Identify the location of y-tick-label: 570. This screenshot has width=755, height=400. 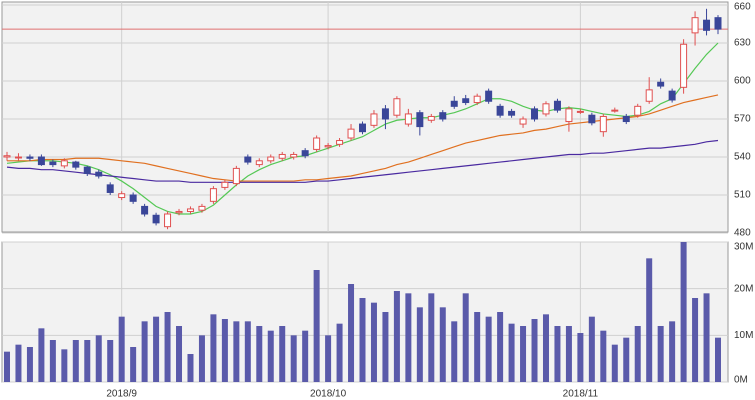
(742, 119).